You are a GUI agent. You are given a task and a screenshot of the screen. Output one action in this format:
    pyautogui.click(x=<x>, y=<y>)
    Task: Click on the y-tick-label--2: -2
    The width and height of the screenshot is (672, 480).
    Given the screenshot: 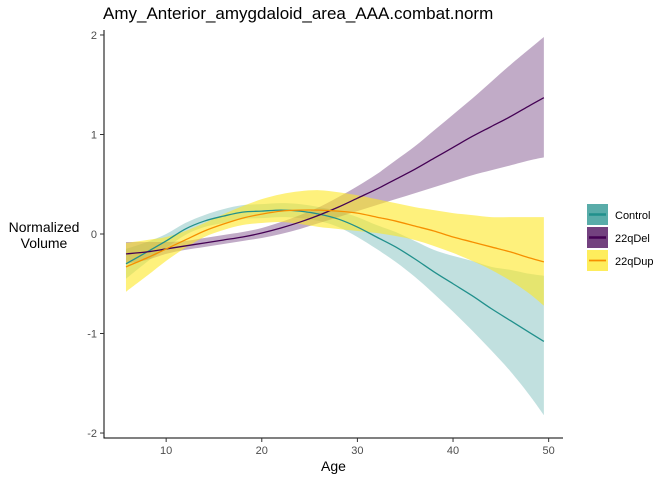 What is the action you would take?
    pyautogui.click(x=92, y=434)
    